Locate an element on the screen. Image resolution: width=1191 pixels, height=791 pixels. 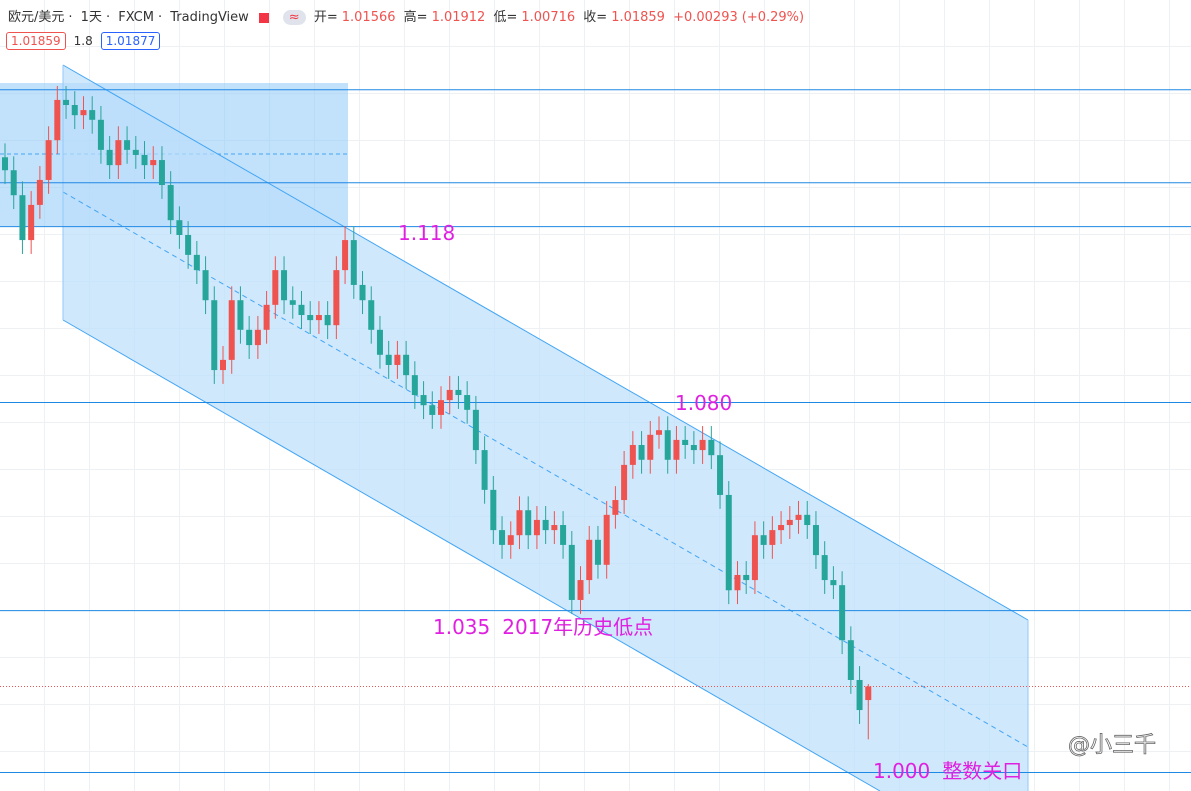
interval: 1天 is located at coordinates (91, 17).